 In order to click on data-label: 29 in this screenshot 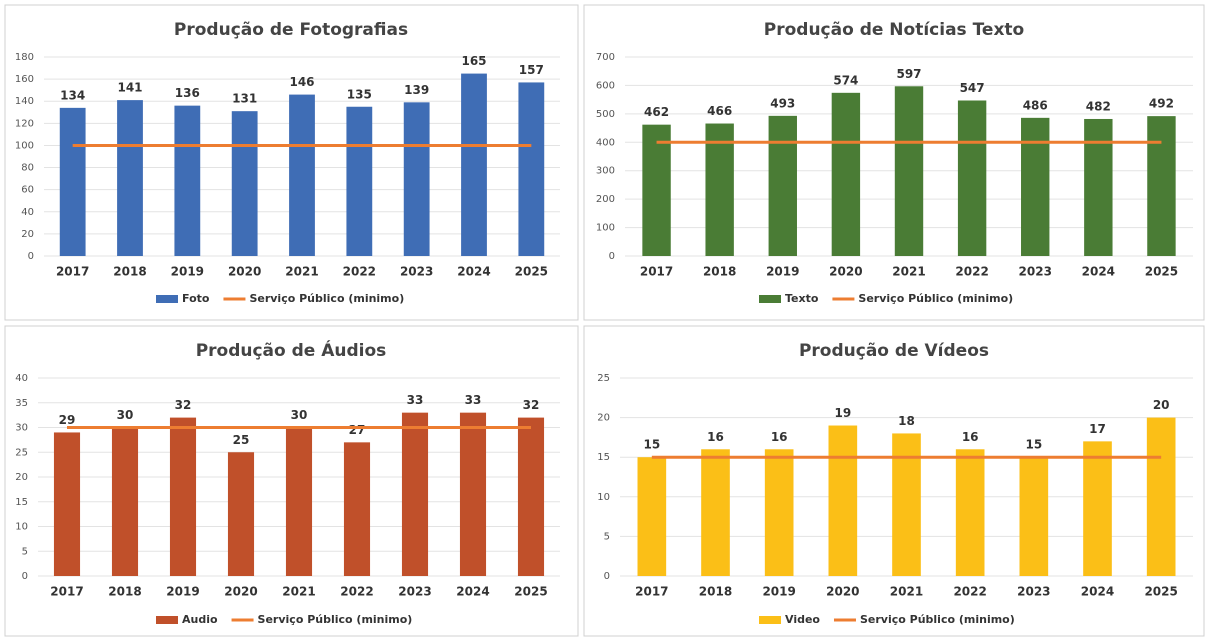, I will do `click(67, 420)`.